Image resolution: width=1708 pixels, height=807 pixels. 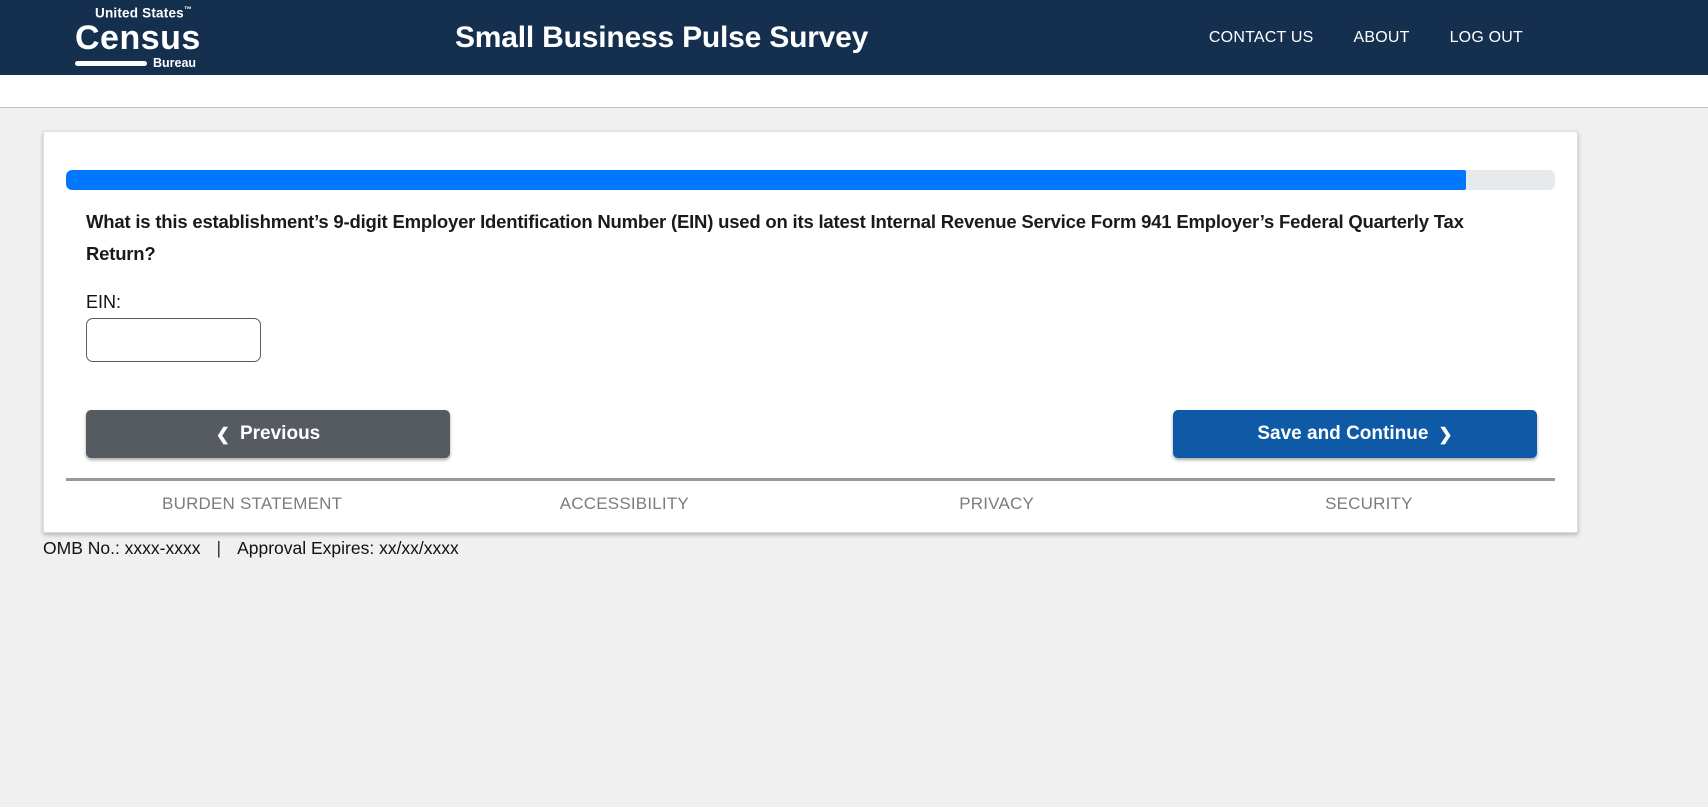 I want to click on census-bureau-logo: United States™ Census Bureau, so click(x=145, y=37).